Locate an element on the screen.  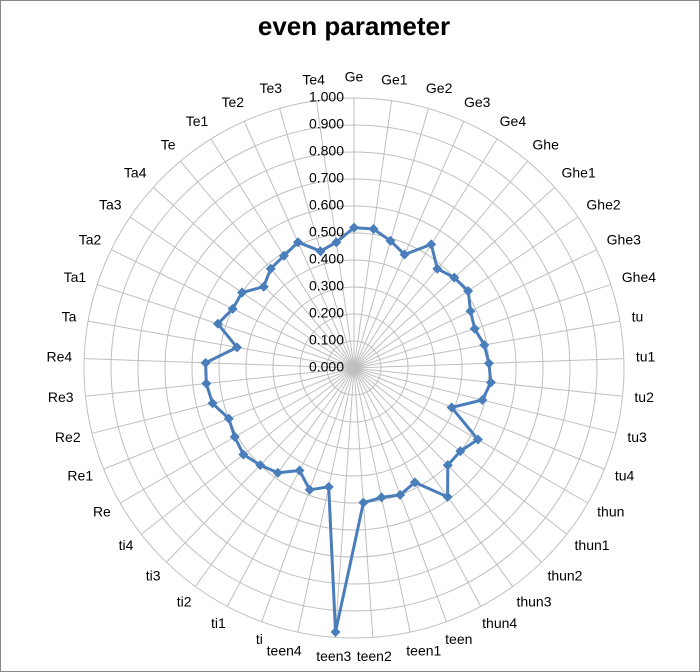
tick-label: 0.900 is located at coordinates (326, 124).